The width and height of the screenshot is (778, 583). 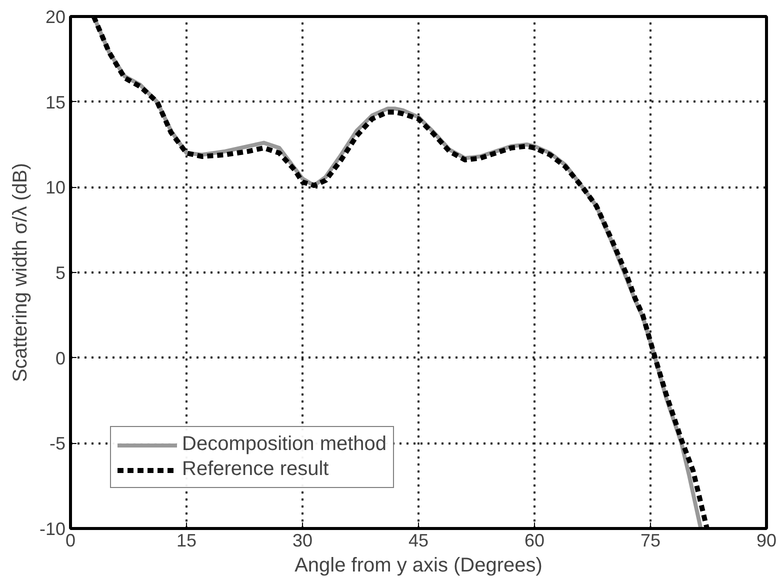 I want to click on y-tick-label: 5, so click(x=60, y=273).